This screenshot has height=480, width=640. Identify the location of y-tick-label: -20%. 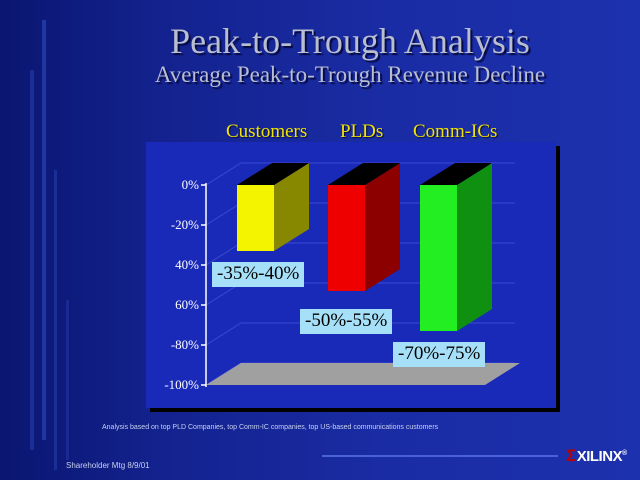
(185, 224).